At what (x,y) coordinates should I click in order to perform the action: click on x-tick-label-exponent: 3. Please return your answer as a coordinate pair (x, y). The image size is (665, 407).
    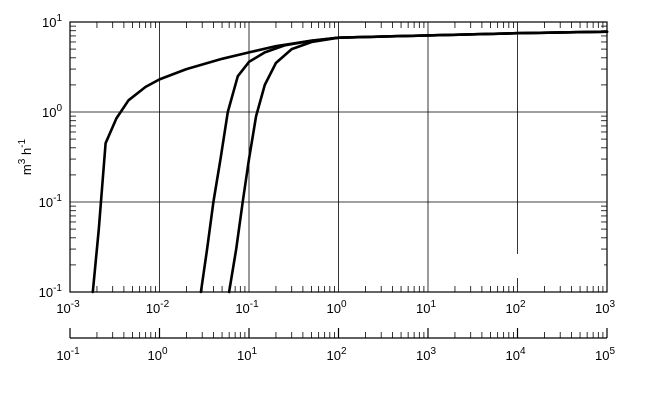
    Looking at the image, I should click on (612, 304).